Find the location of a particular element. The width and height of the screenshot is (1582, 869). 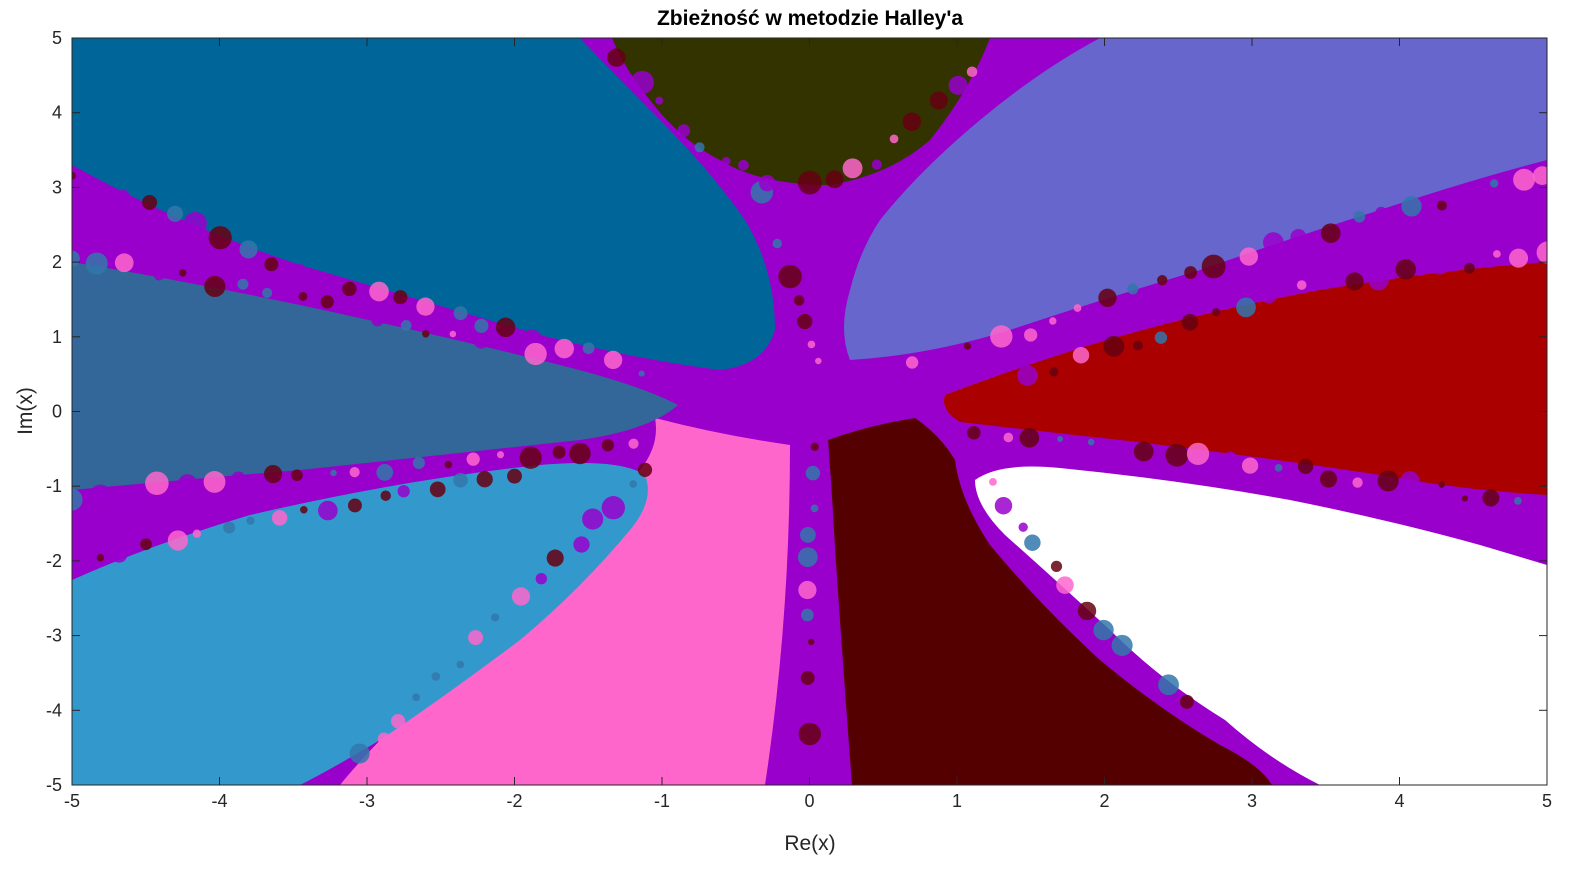

region-bottom-right is located at coordinates (1050, 601).